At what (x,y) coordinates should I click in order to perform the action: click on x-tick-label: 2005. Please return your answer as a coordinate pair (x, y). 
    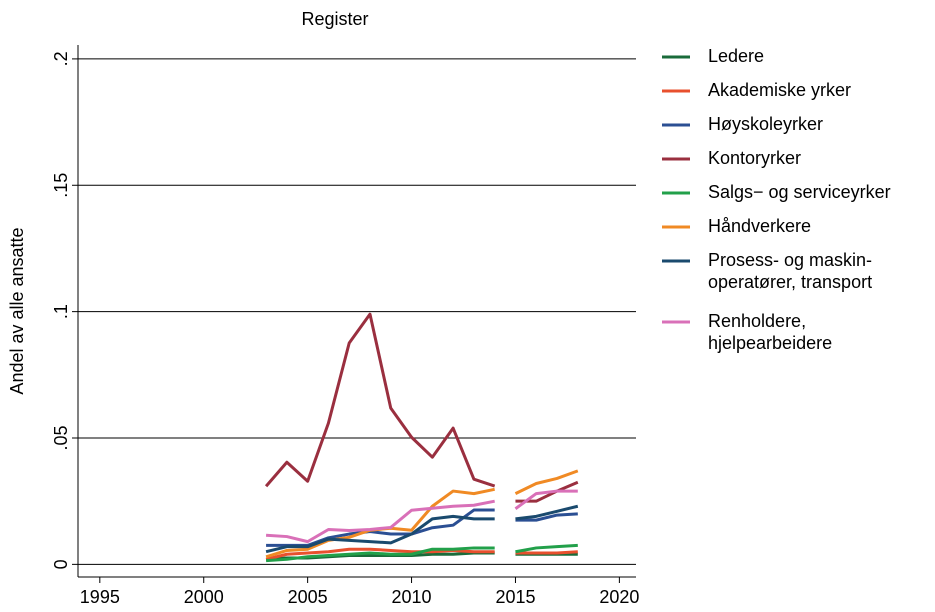
    Looking at the image, I should click on (308, 597).